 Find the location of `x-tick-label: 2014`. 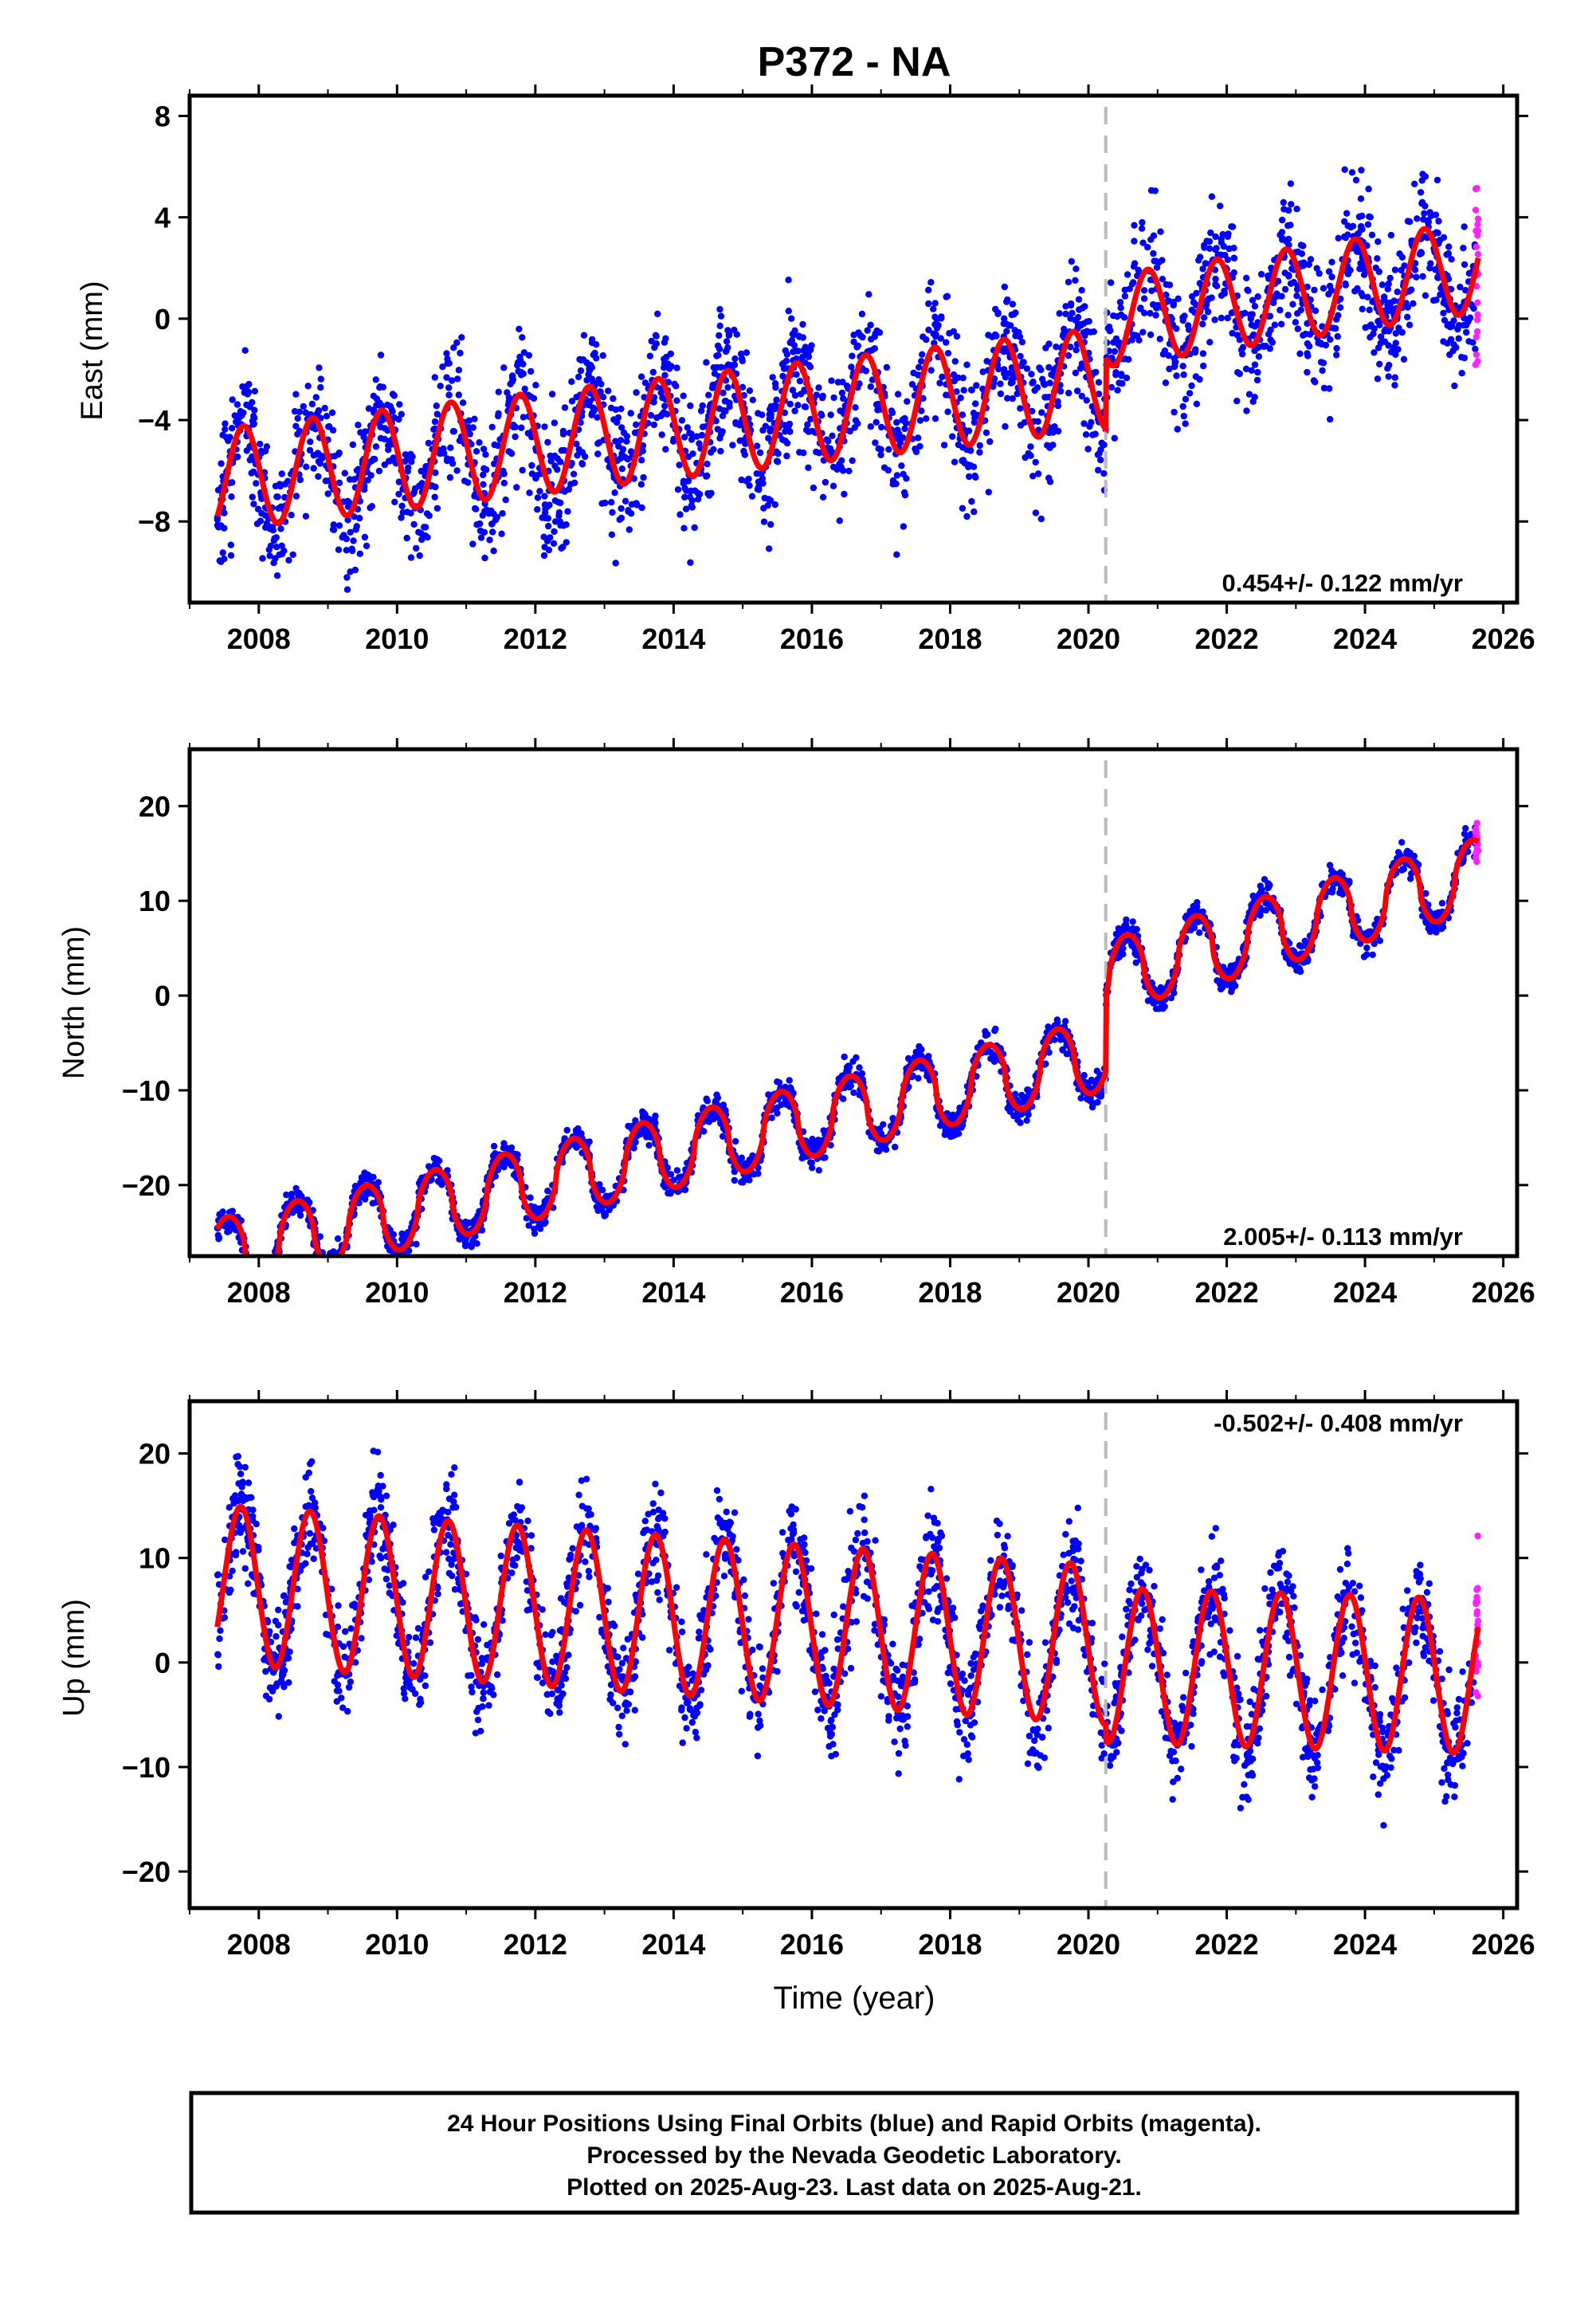

x-tick-label: 2014 is located at coordinates (673, 638).